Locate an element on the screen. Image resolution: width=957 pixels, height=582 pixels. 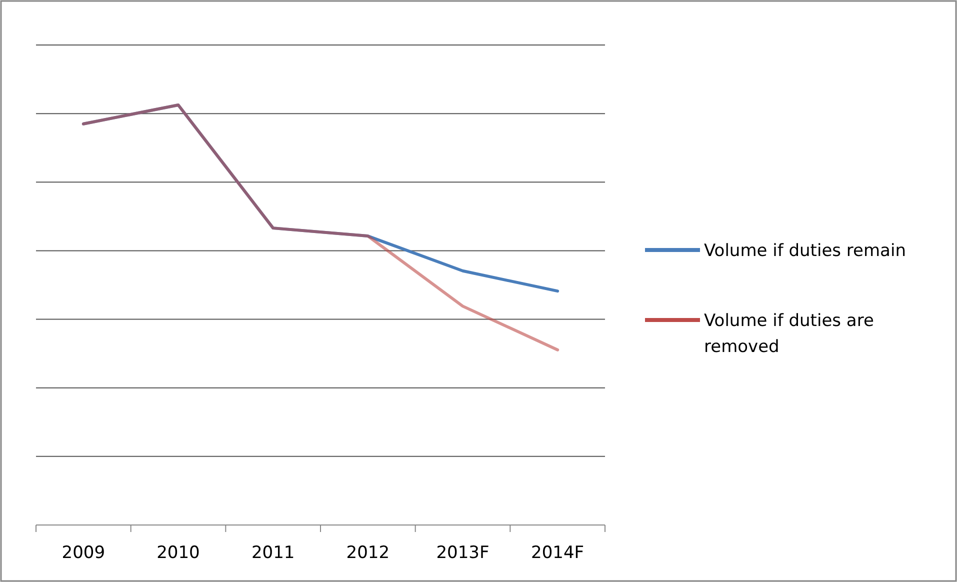
x-tick-label: 2012 is located at coordinates (368, 553).